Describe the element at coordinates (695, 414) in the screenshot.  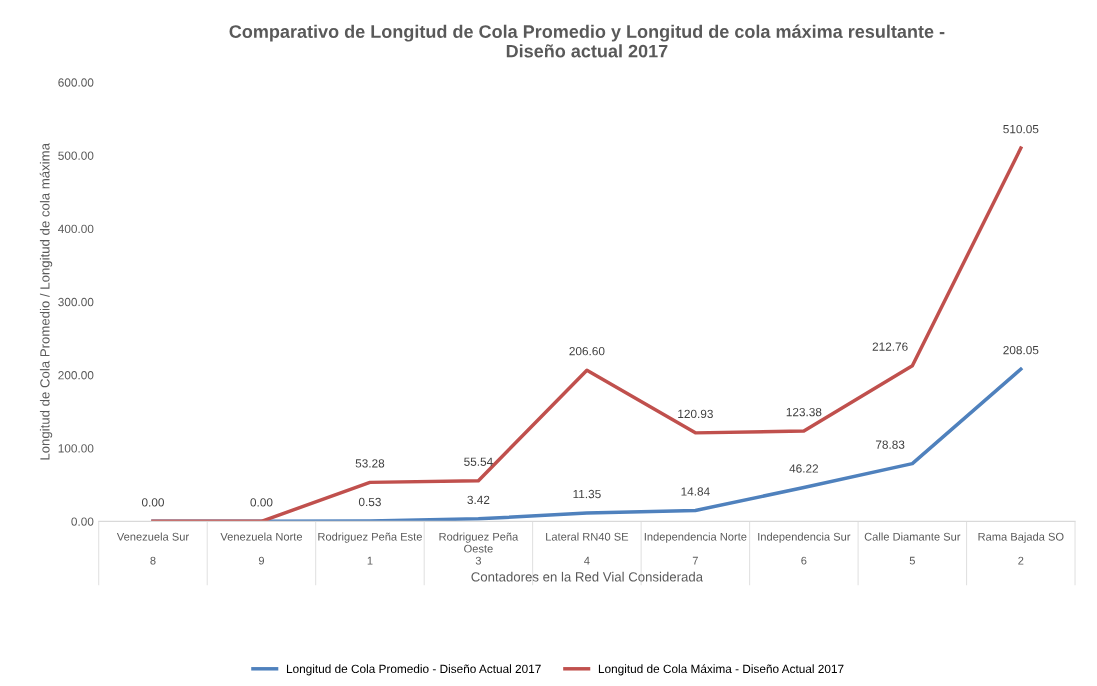
I see `data-label: 120.93` at that location.